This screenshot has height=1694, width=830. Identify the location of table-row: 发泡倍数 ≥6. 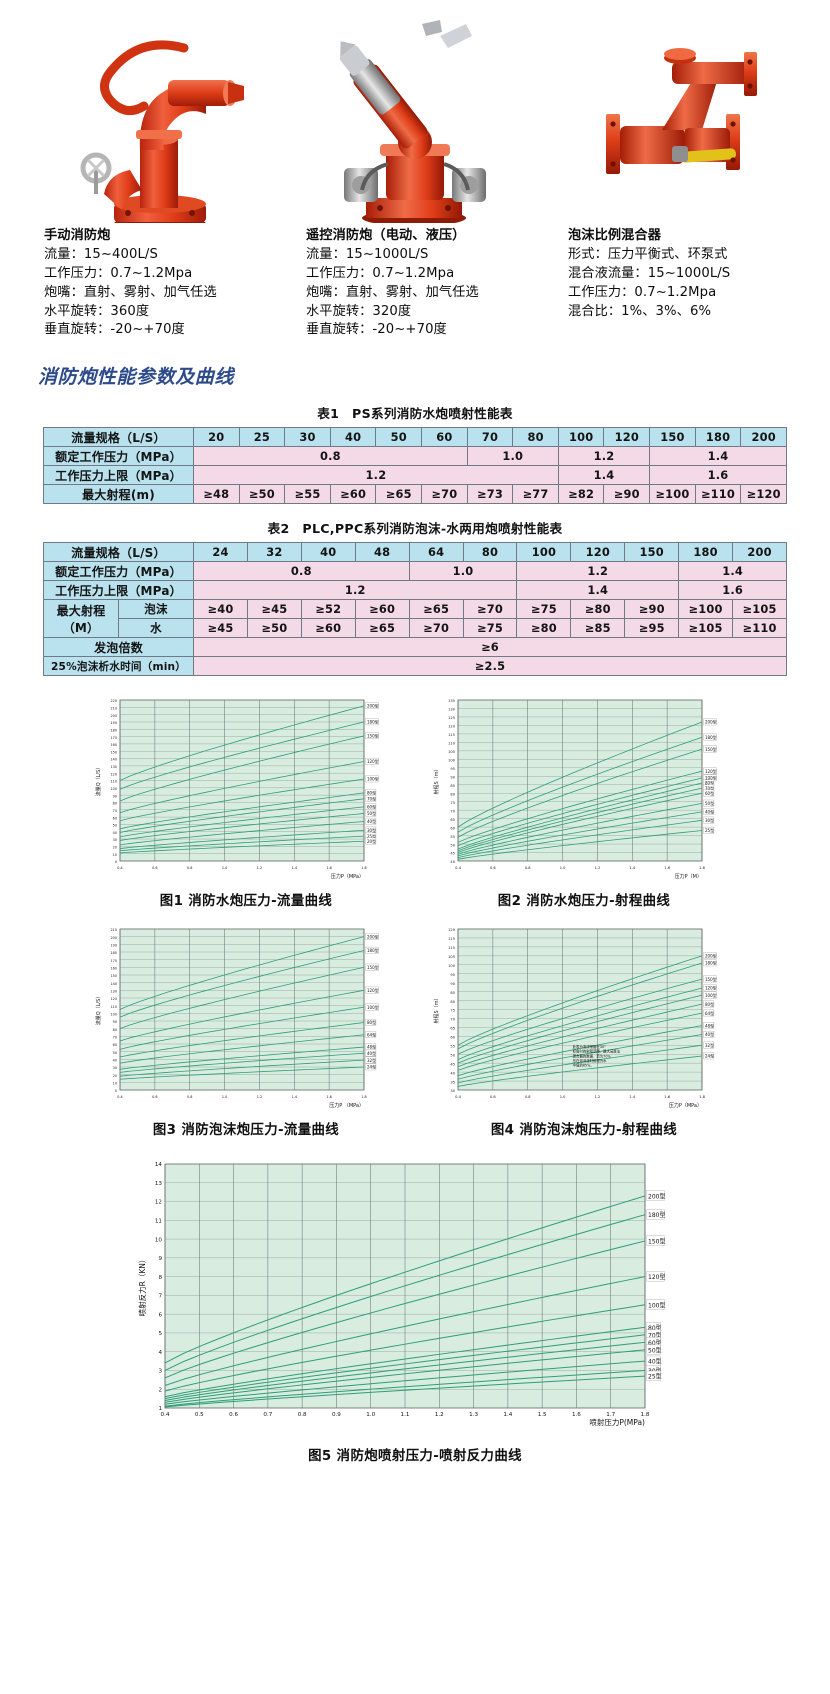
(415, 647).